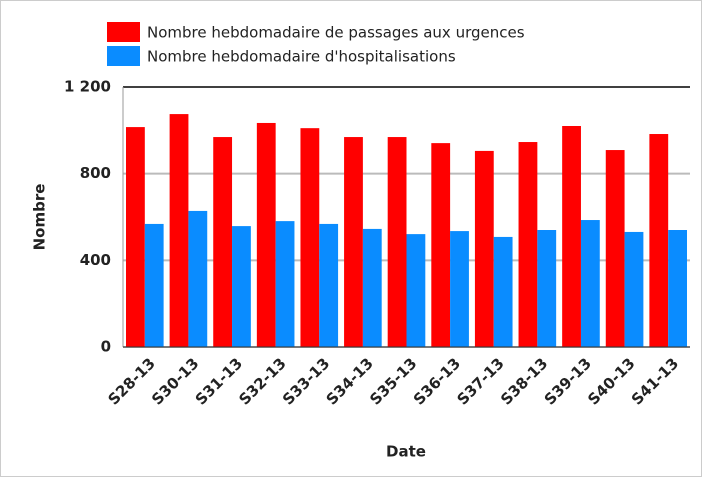  Describe the element at coordinates (106, 347) in the screenshot. I see `y-tick-label: 0` at that location.